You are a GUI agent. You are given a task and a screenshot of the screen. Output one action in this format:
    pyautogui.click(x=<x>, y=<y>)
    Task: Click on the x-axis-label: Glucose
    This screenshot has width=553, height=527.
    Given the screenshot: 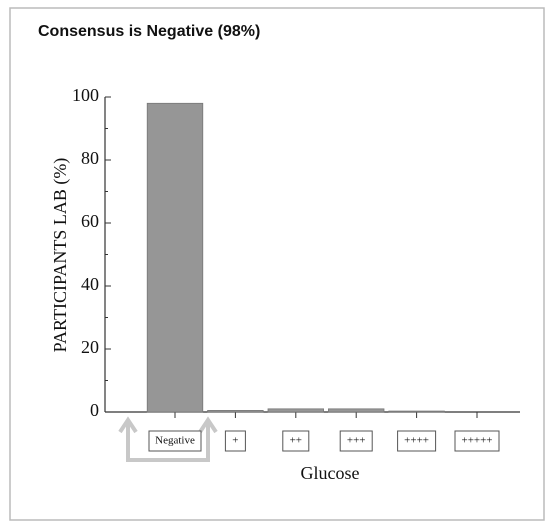 What is the action you would take?
    pyautogui.click(x=330, y=473)
    